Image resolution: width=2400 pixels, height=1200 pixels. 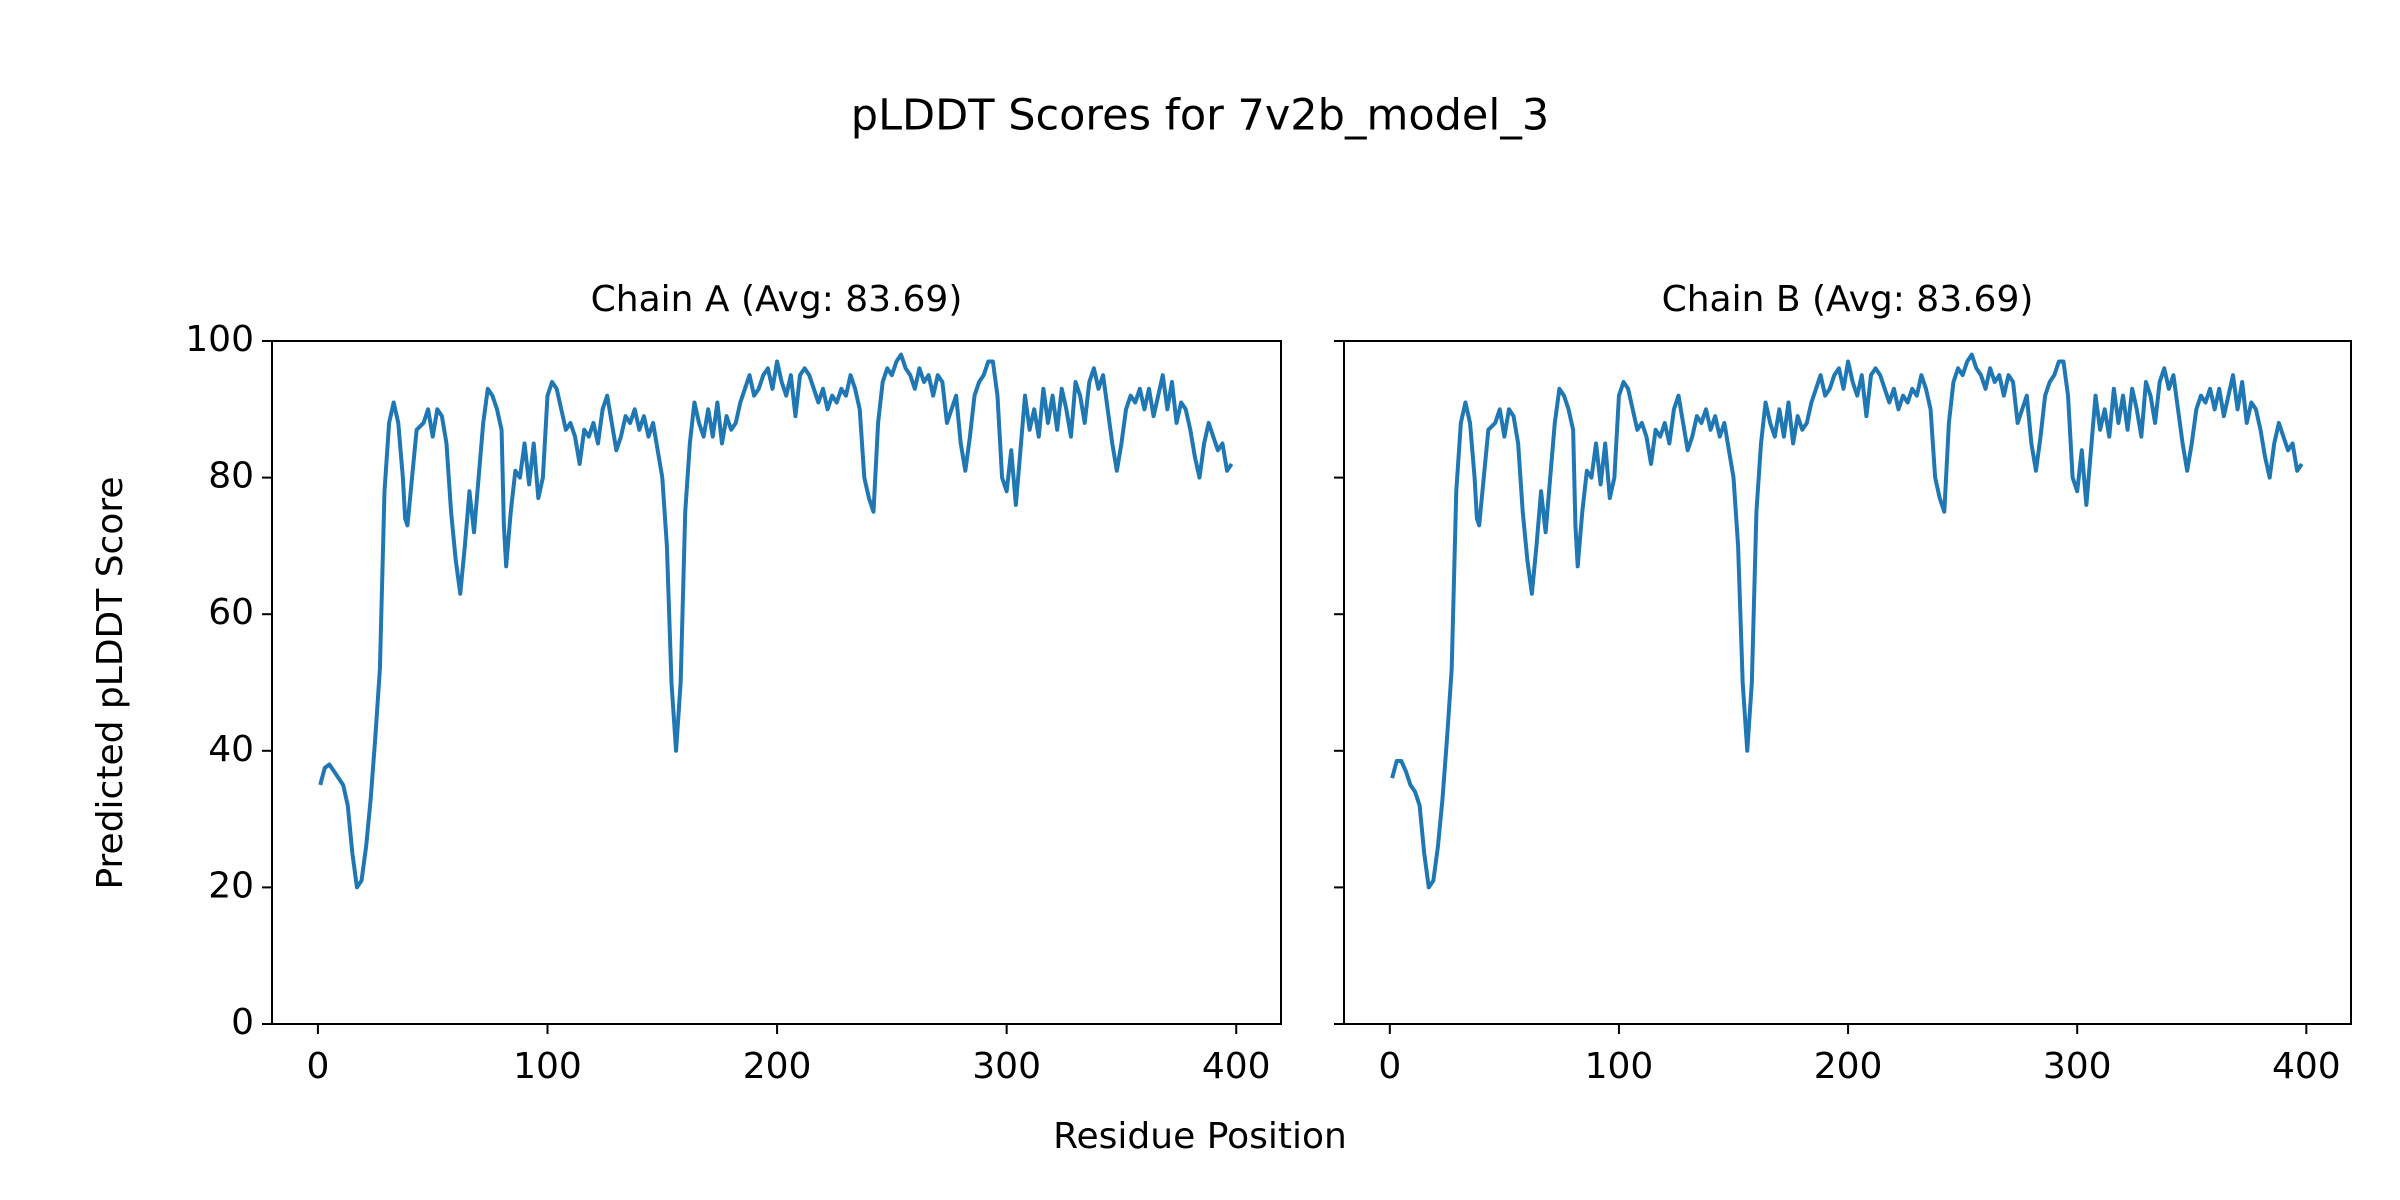 What do you see at coordinates (242, 1022) in the screenshot?
I see `y-tick-label: 0` at bounding box center [242, 1022].